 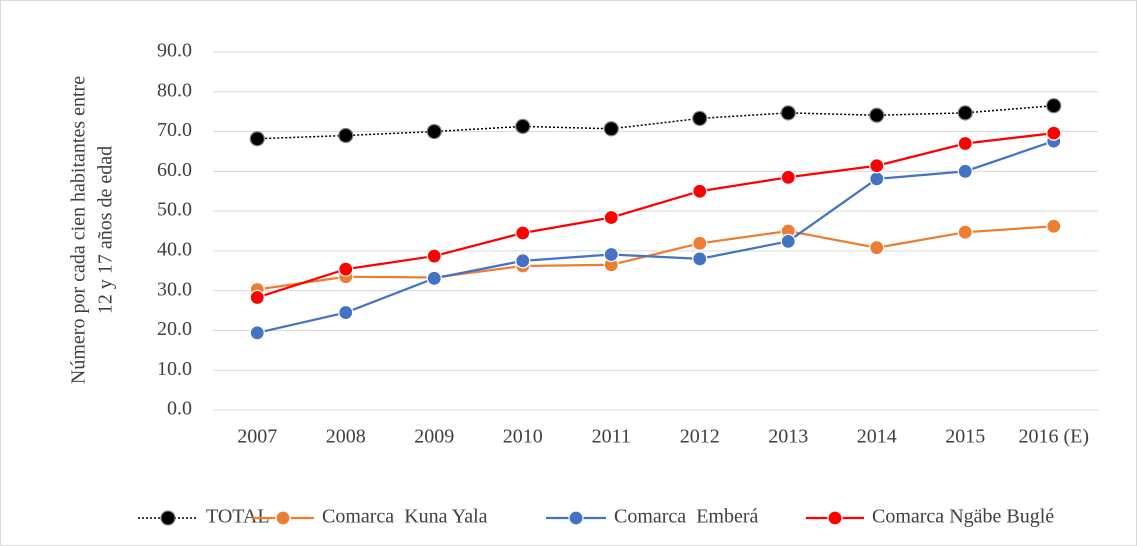 I want to click on y-tick-label: 90.0, so click(x=174, y=51).